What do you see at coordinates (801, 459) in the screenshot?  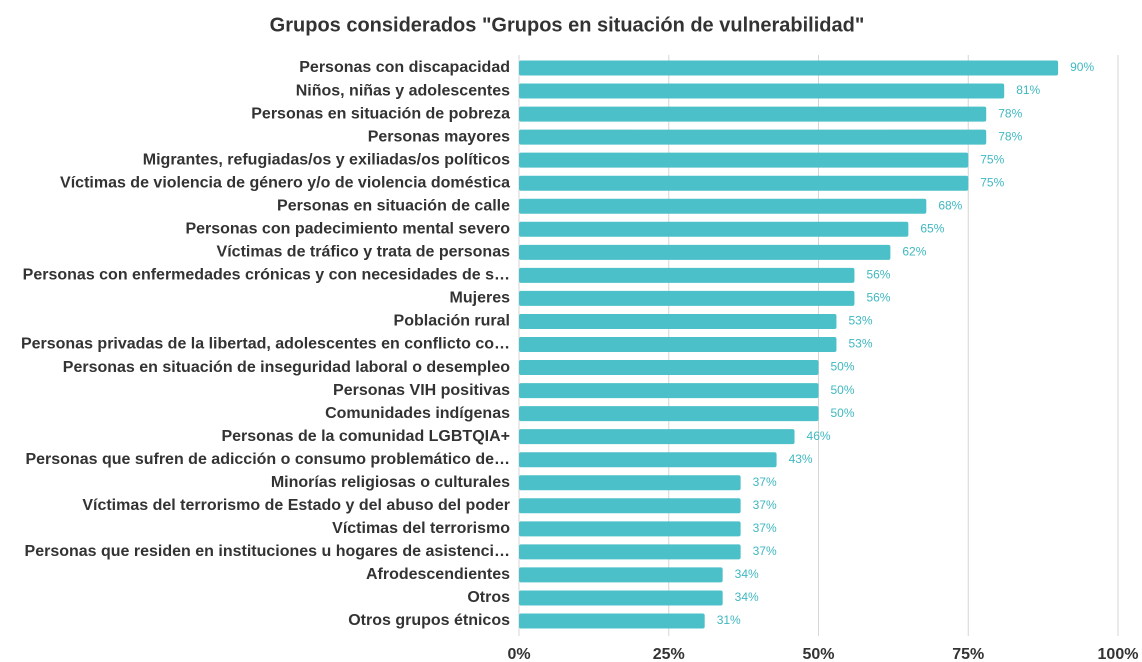 I see `value-label: 43%` at bounding box center [801, 459].